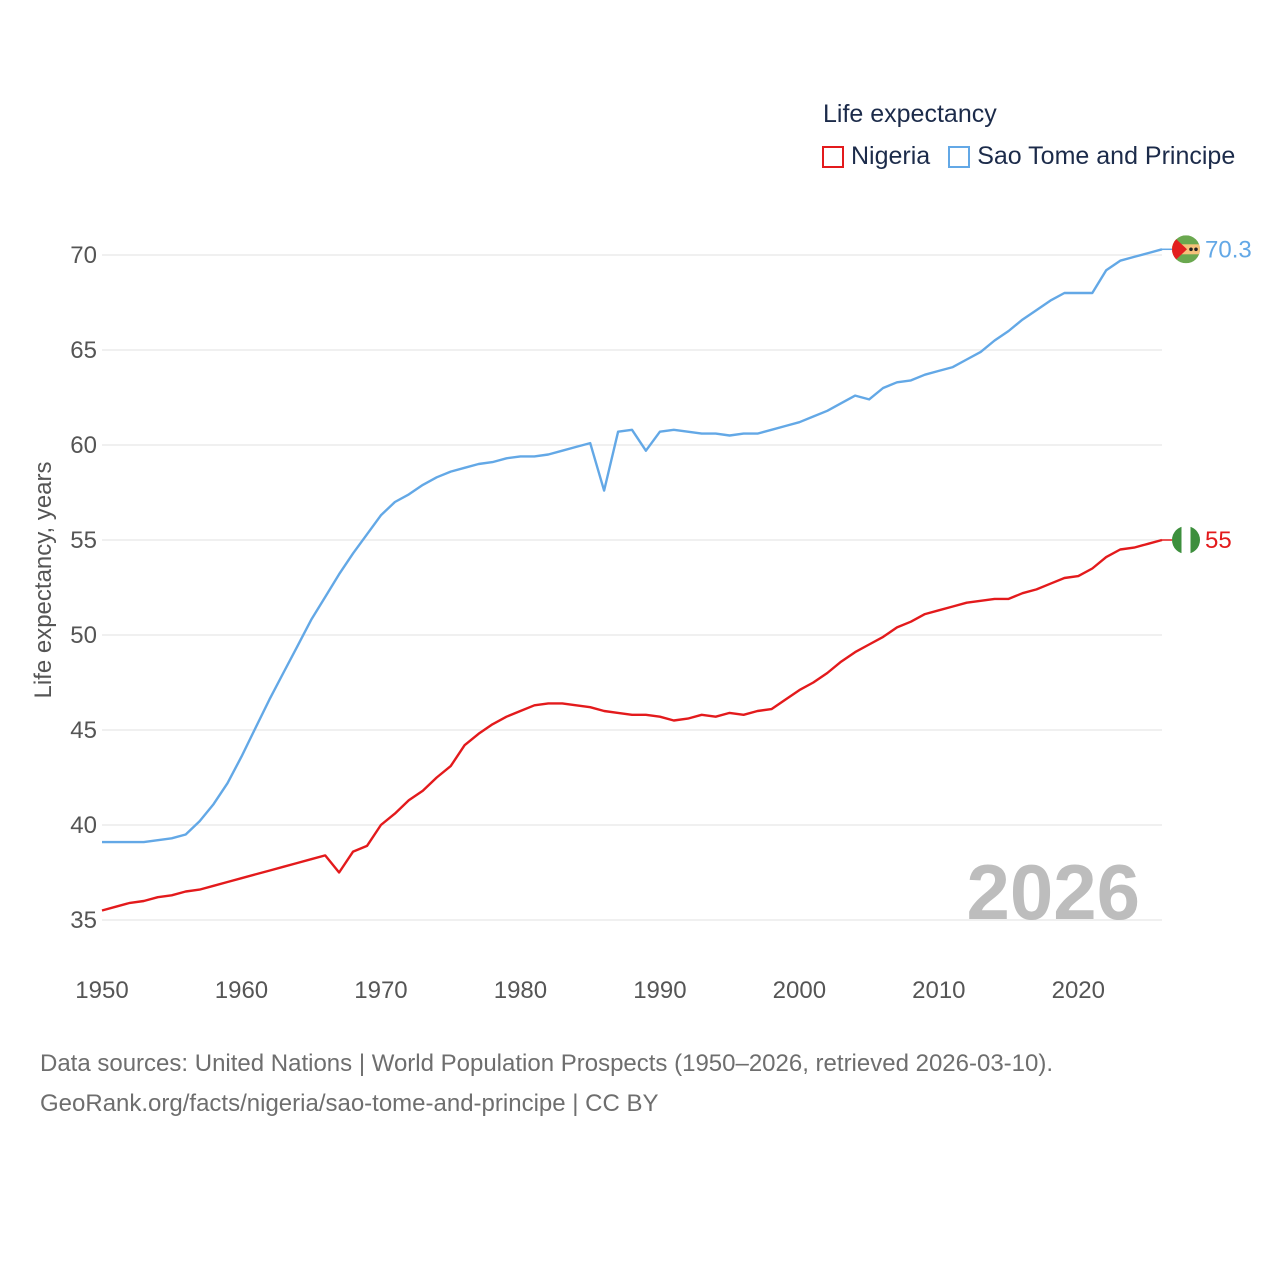  What do you see at coordinates (1186, 249) in the screenshot?
I see `sao-tome-flag-icon` at bounding box center [1186, 249].